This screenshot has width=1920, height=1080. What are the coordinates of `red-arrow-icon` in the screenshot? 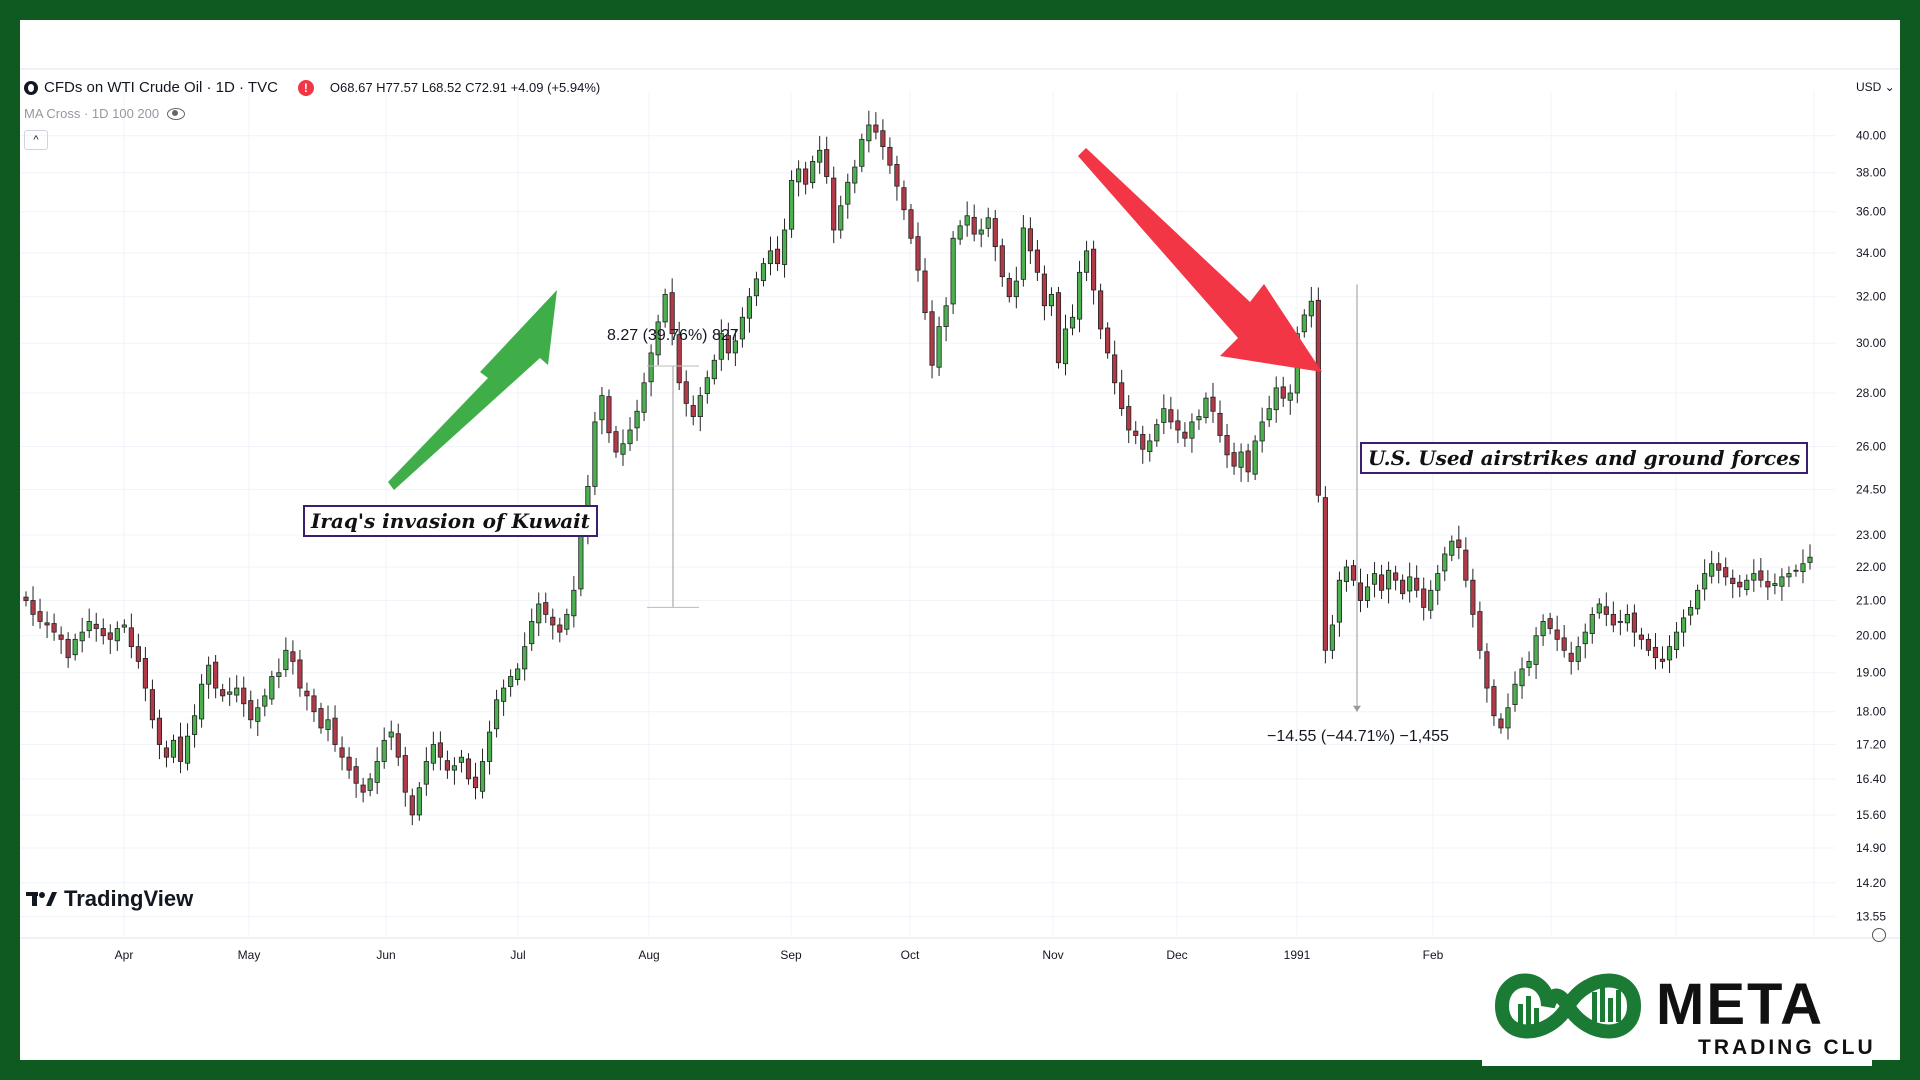 It's located at (1200, 260).